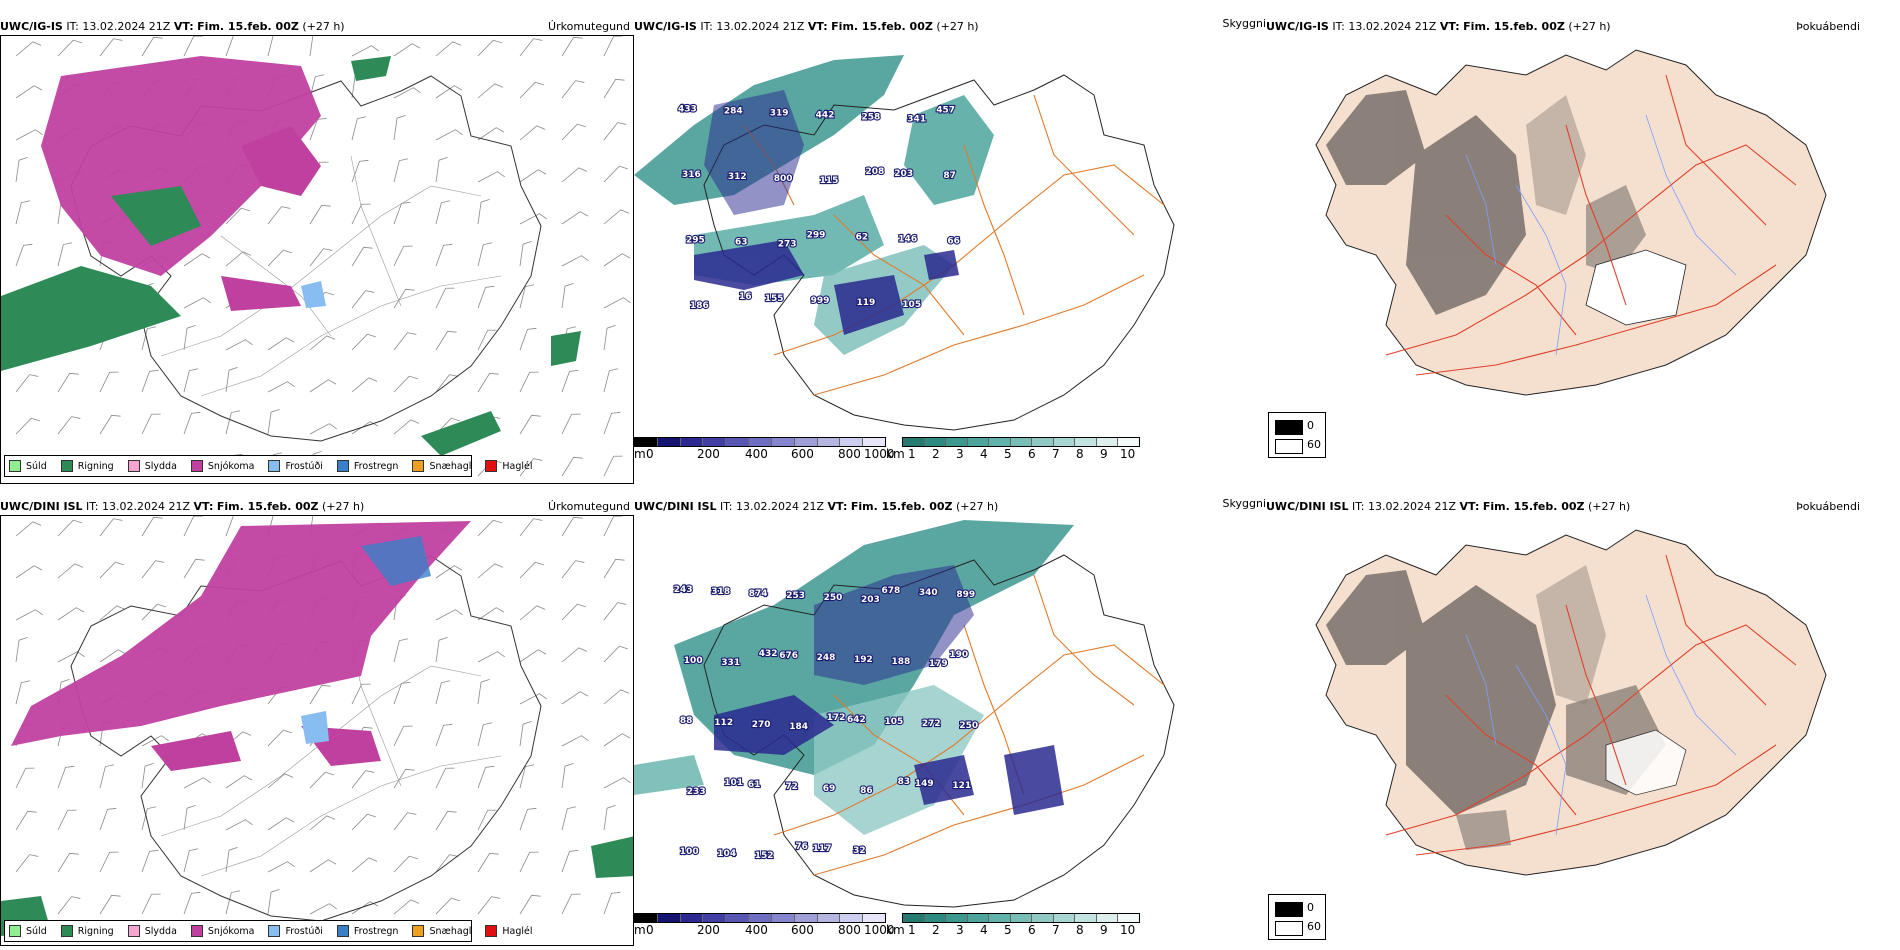  What do you see at coordinates (1297, 917) in the screenshot?
I see `fog-legend: 0 60` at bounding box center [1297, 917].